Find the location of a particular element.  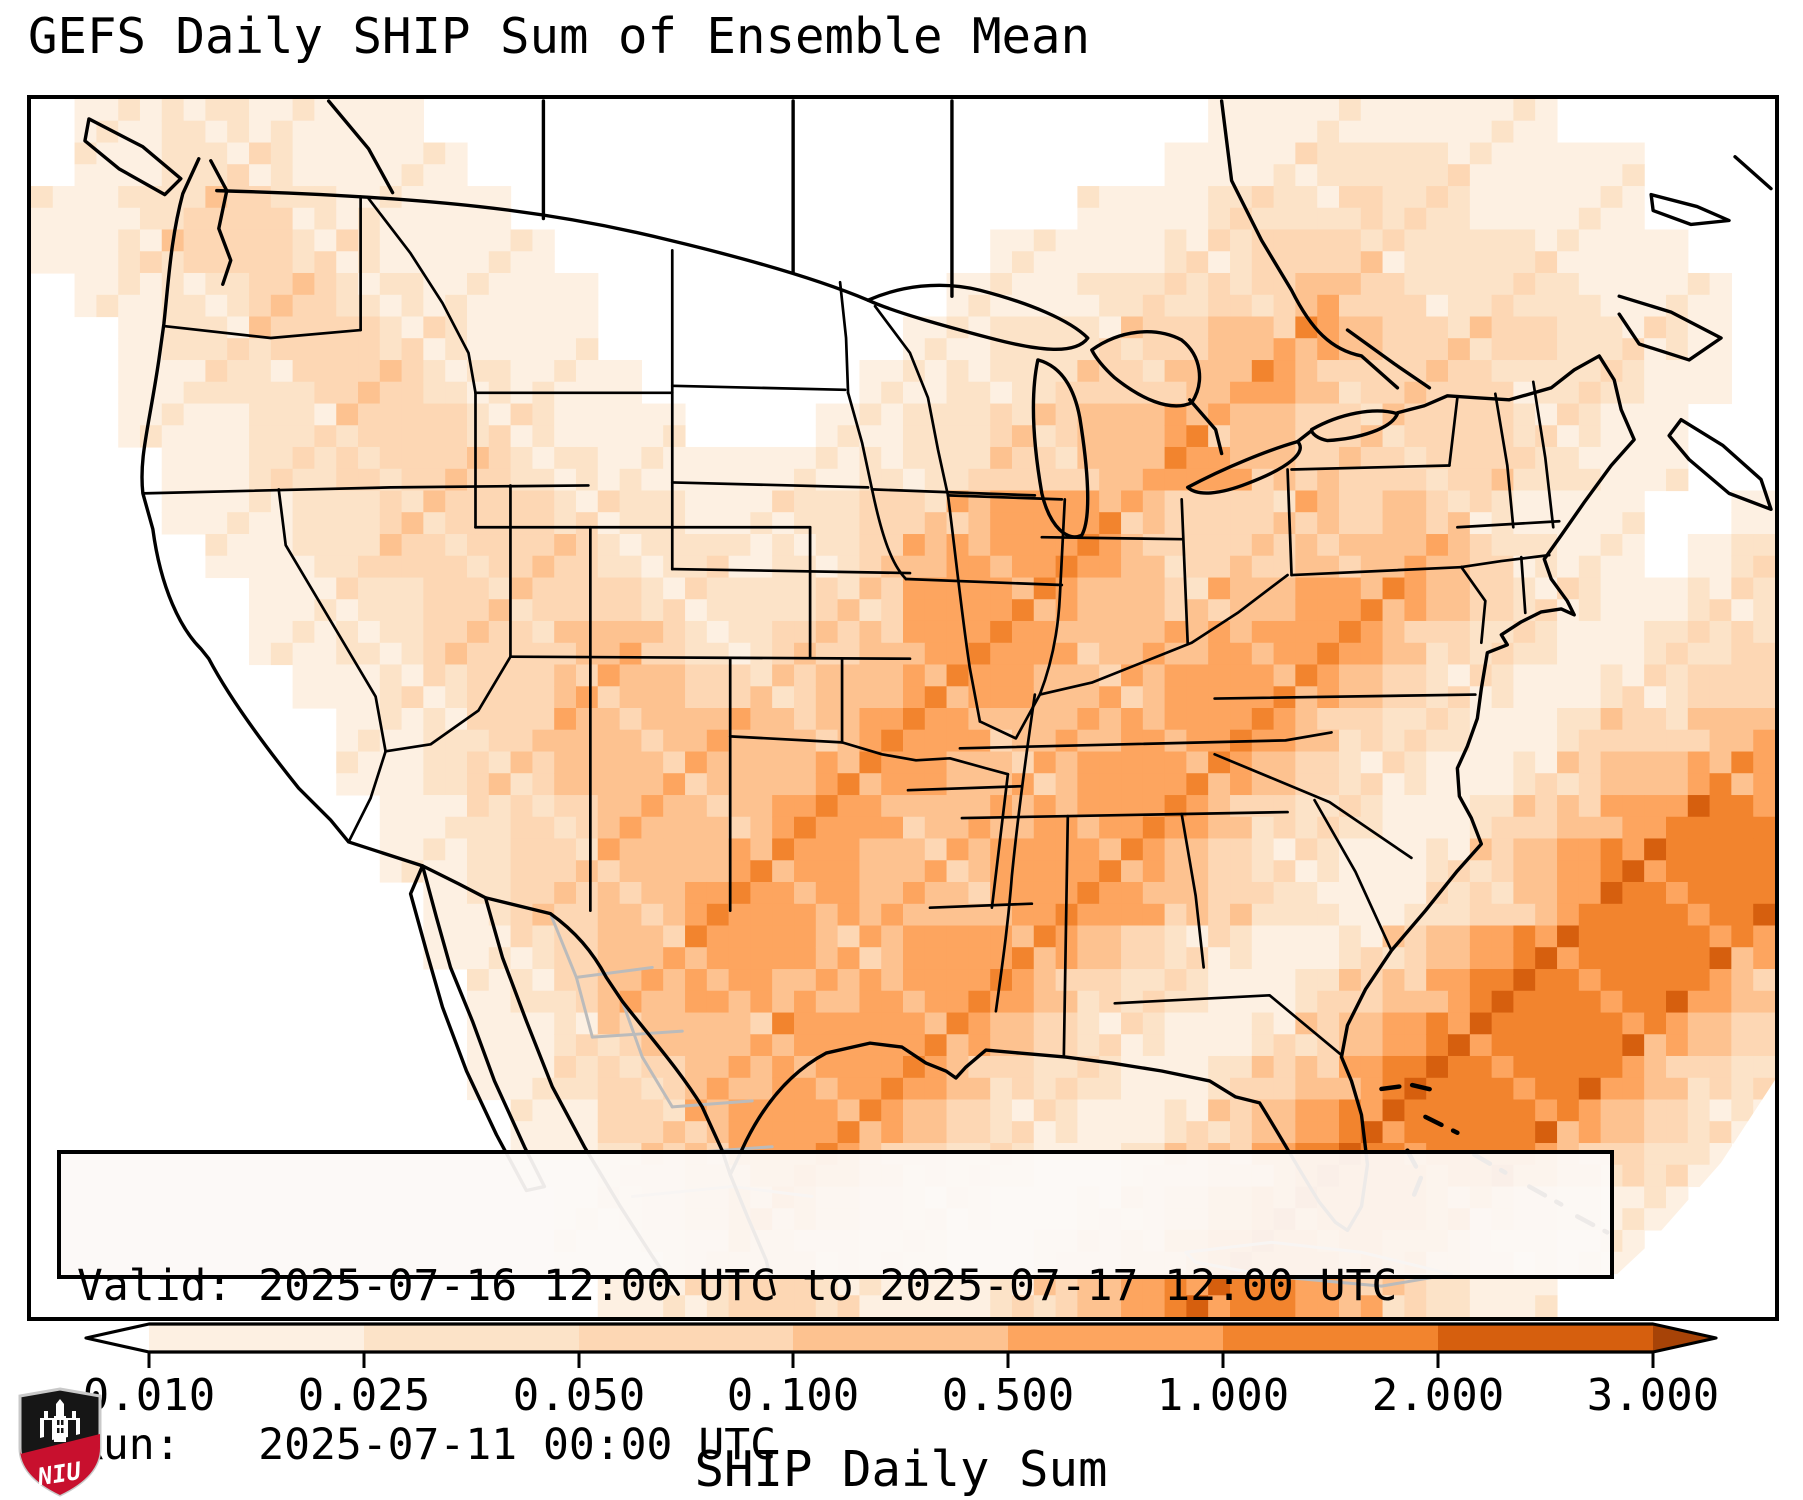

gaspe is located at coordinates (1670, 328).